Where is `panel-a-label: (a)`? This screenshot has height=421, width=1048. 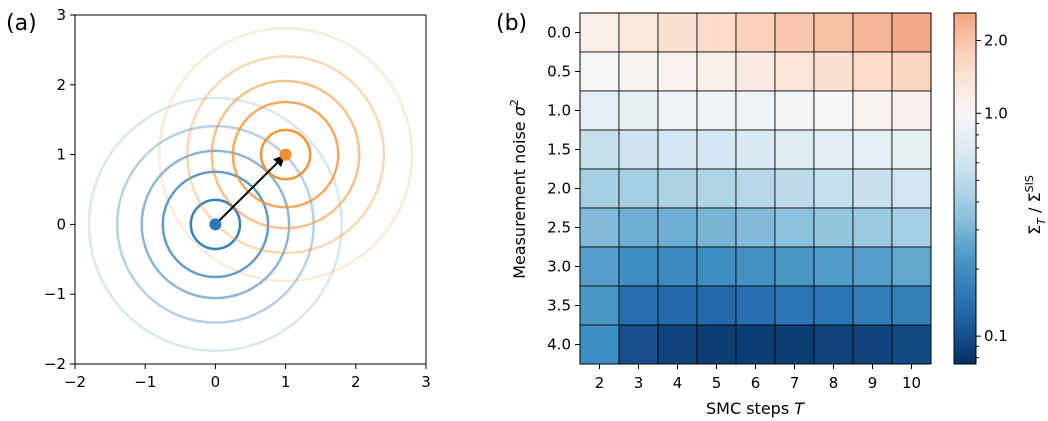
panel-a-label: (a) is located at coordinates (21, 23).